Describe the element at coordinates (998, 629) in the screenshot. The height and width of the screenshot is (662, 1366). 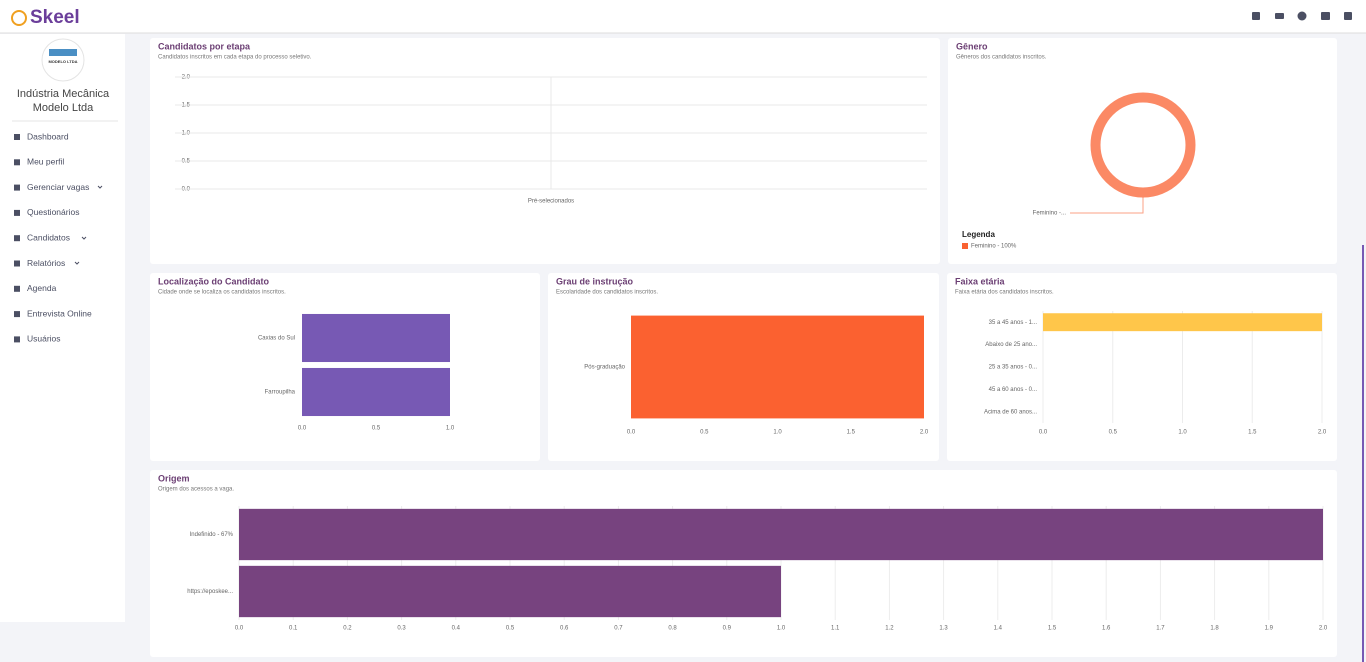
I see `x-tick-label: 1.4` at that location.